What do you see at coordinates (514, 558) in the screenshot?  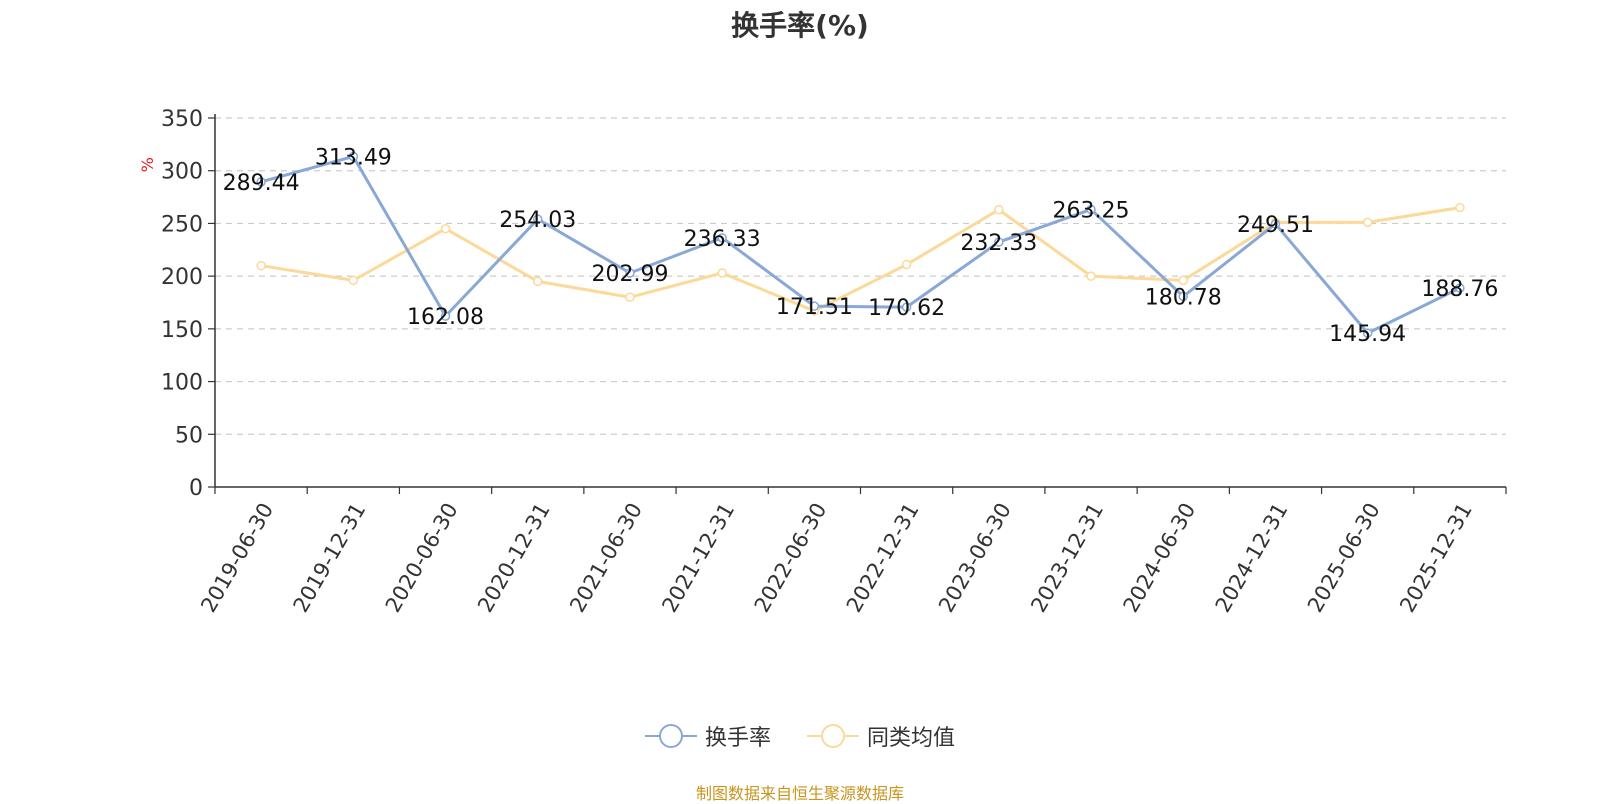 I see `x-tick-label: 2020-12-31` at bounding box center [514, 558].